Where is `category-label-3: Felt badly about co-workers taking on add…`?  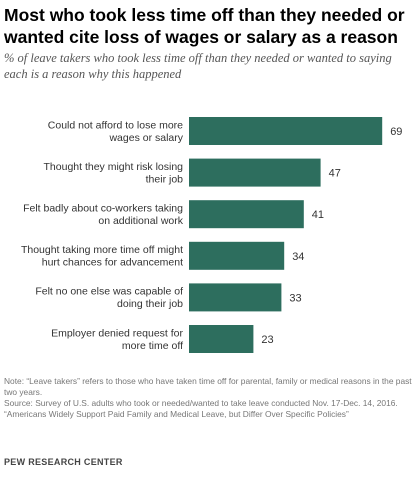 category-label-3: Felt badly about co-workers taking on add… is located at coordinates (103, 214).